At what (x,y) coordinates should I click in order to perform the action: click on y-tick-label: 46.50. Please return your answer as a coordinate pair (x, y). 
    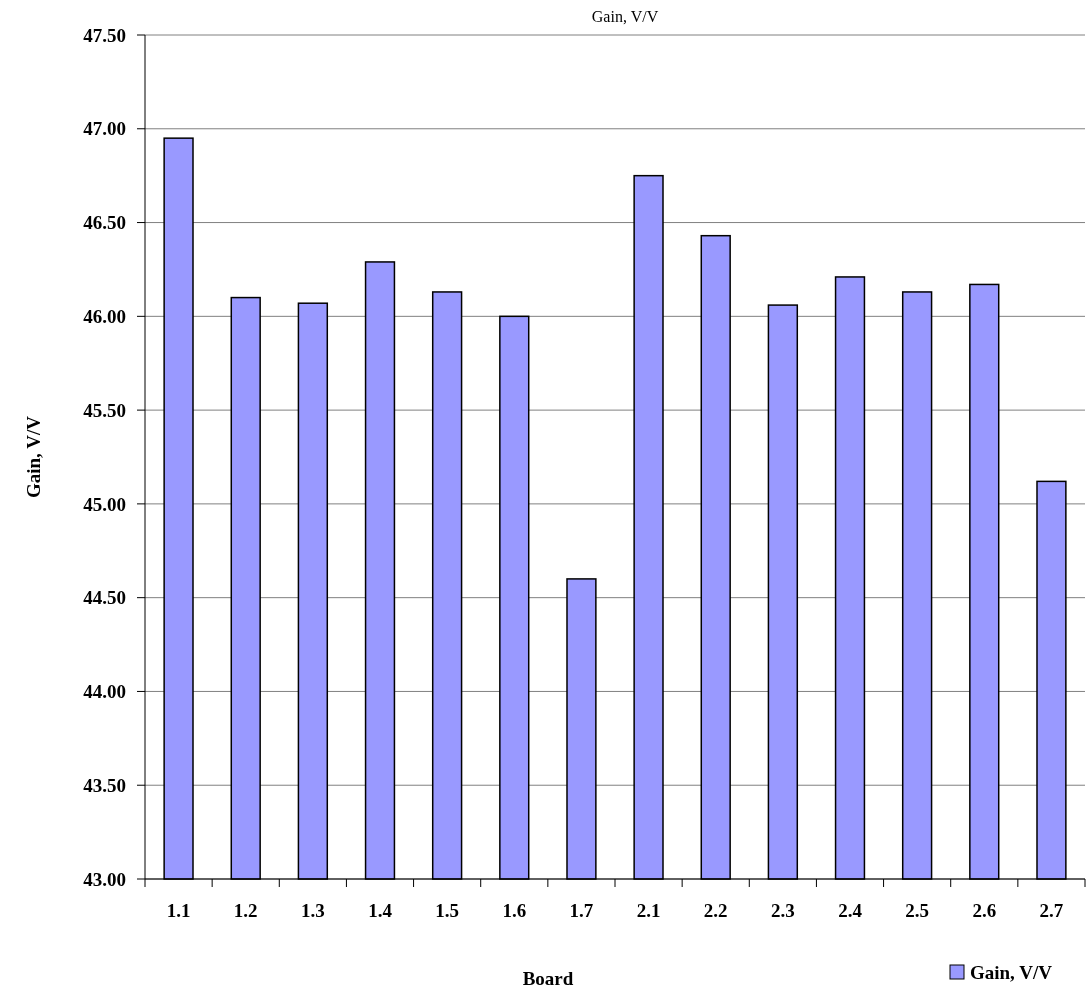
    Looking at the image, I should click on (104, 223).